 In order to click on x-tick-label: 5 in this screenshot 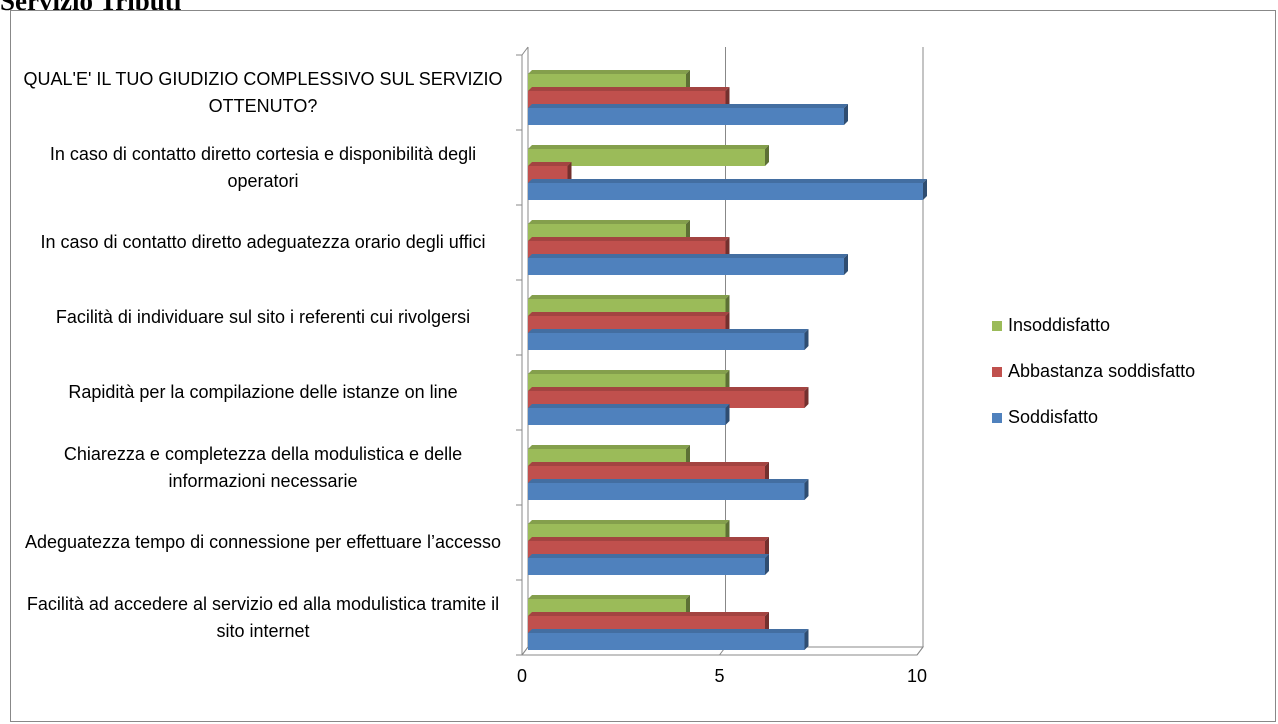, I will do `click(719, 676)`.